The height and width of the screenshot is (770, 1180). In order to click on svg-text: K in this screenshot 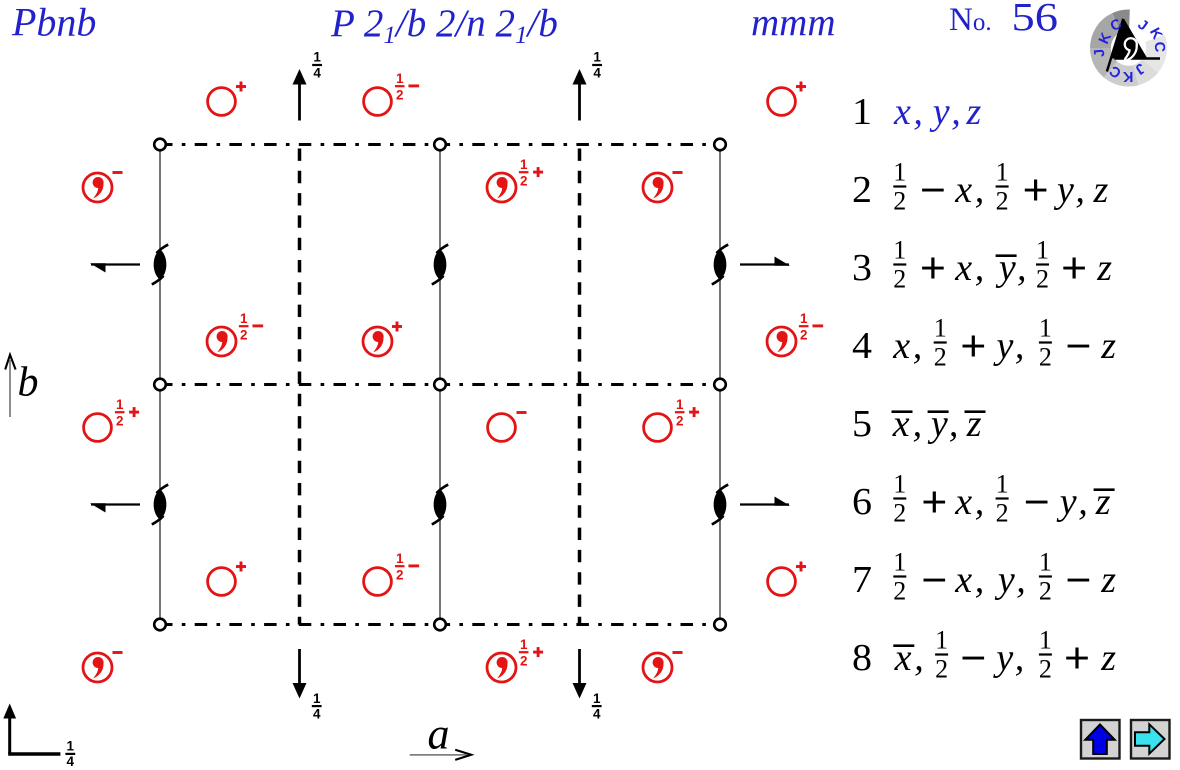, I will do `click(1127, 76)`.